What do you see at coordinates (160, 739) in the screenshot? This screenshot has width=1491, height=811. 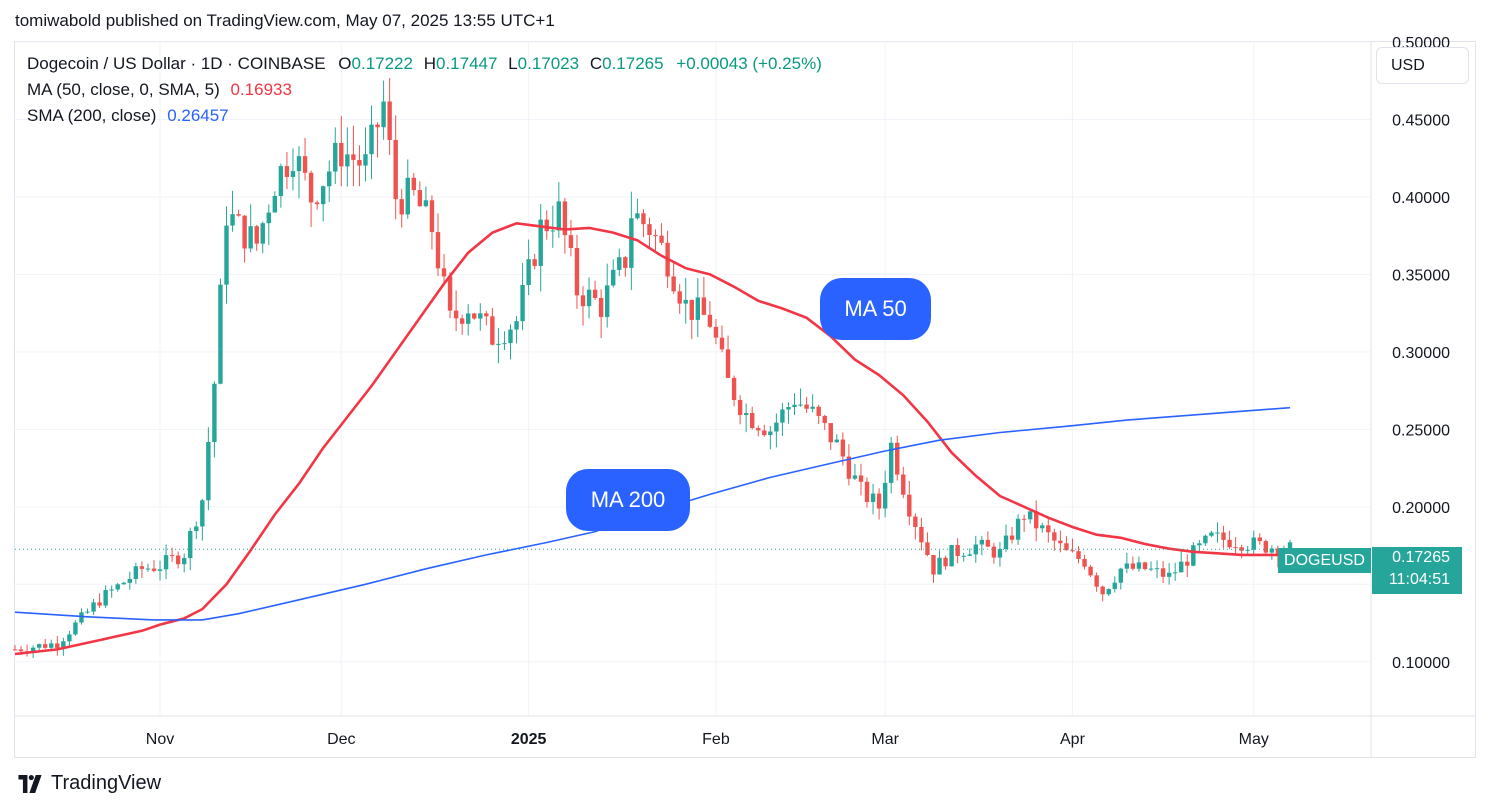 I see `x-tick-label: Nov` at bounding box center [160, 739].